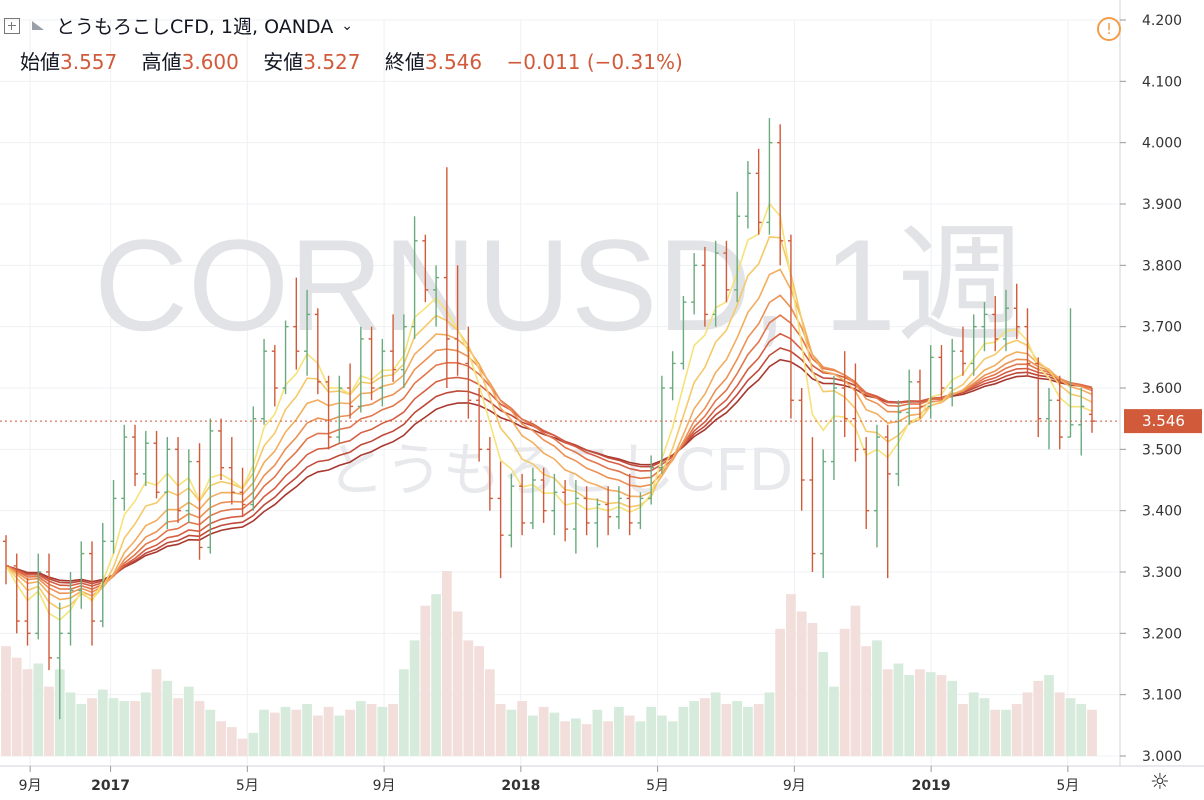 The height and width of the screenshot is (800, 1204). What do you see at coordinates (1162, 573) in the screenshot?
I see `price-tick-label: 3.300` at bounding box center [1162, 573].